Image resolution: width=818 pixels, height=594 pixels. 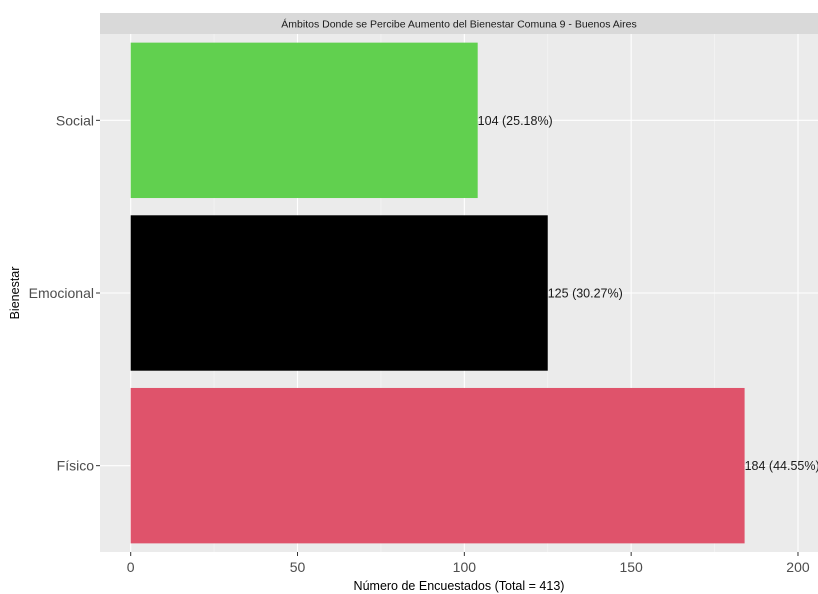 I want to click on y-axis: Social Emocional Físico, so click(x=64, y=293).